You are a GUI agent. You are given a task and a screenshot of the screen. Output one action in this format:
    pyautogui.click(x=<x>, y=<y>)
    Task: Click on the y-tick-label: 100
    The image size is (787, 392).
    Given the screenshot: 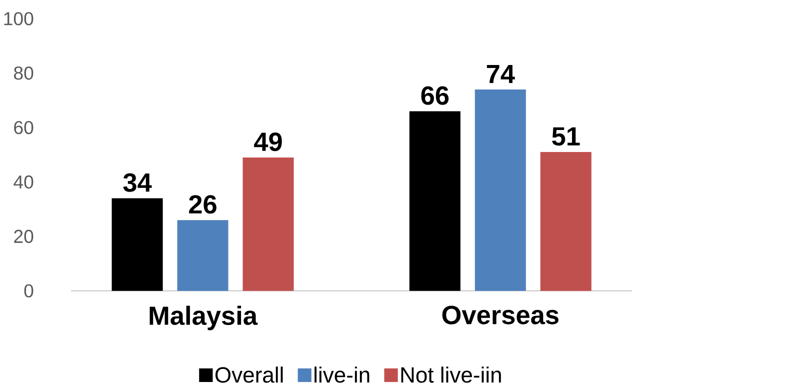 What is the action you would take?
    pyautogui.click(x=19, y=19)
    